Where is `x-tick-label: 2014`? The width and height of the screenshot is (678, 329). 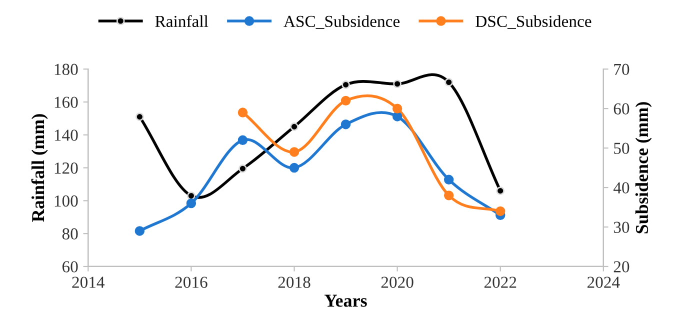
x-tick-label: 2014 is located at coordinates (88, 282).